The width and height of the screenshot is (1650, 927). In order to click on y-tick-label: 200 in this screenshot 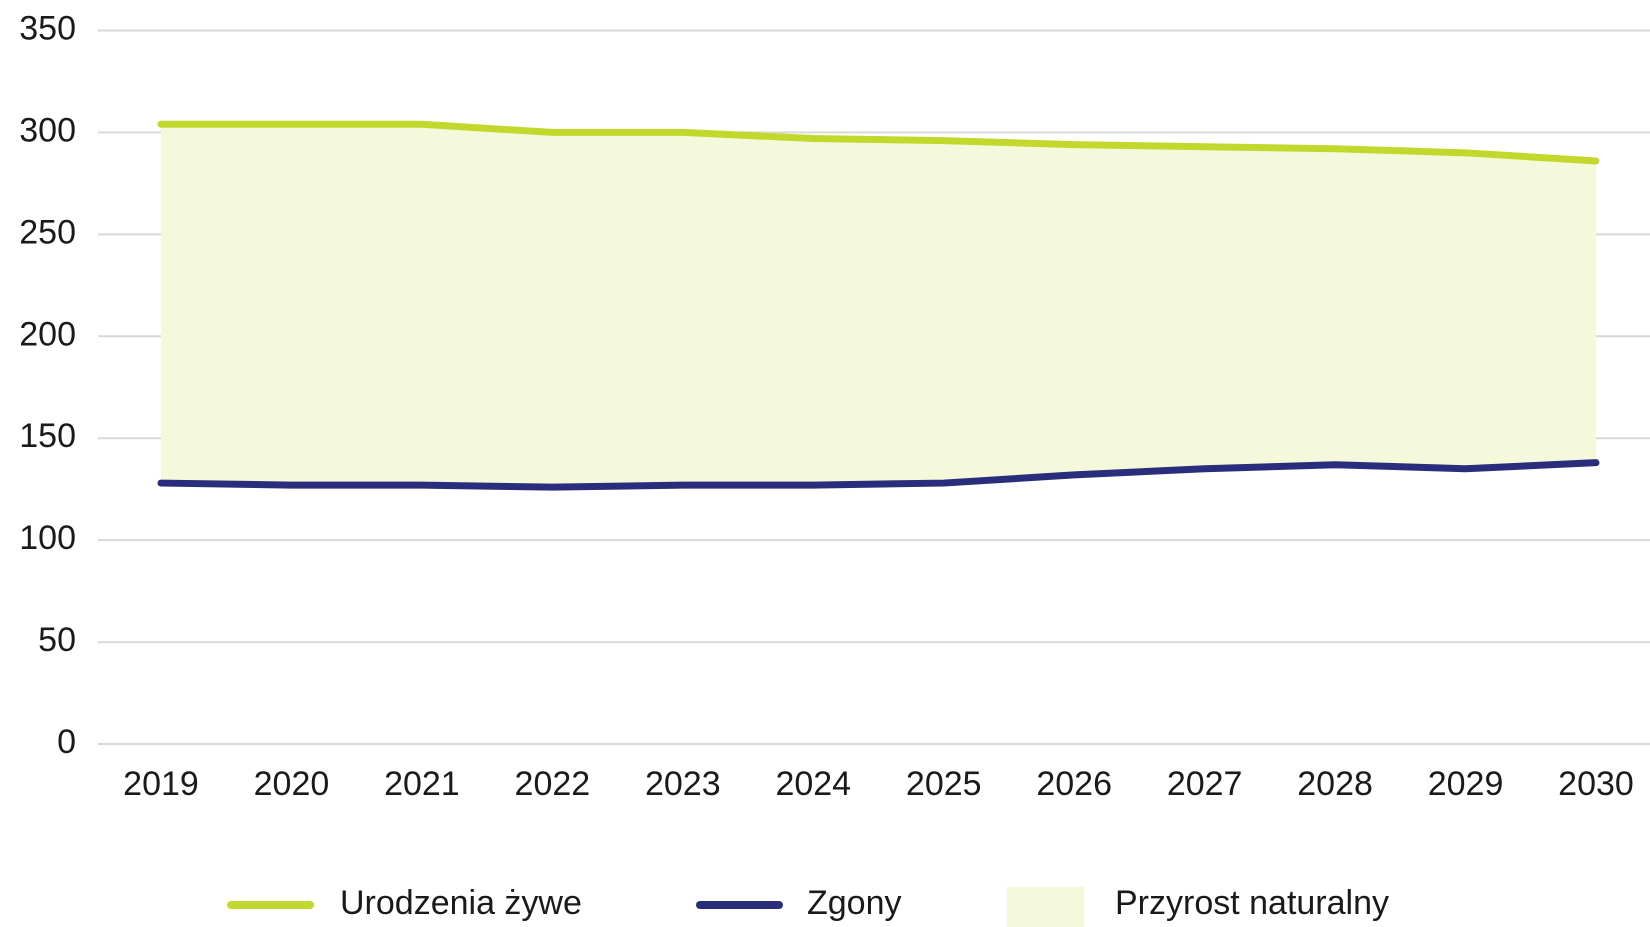, I will do `click(47, 334)`.